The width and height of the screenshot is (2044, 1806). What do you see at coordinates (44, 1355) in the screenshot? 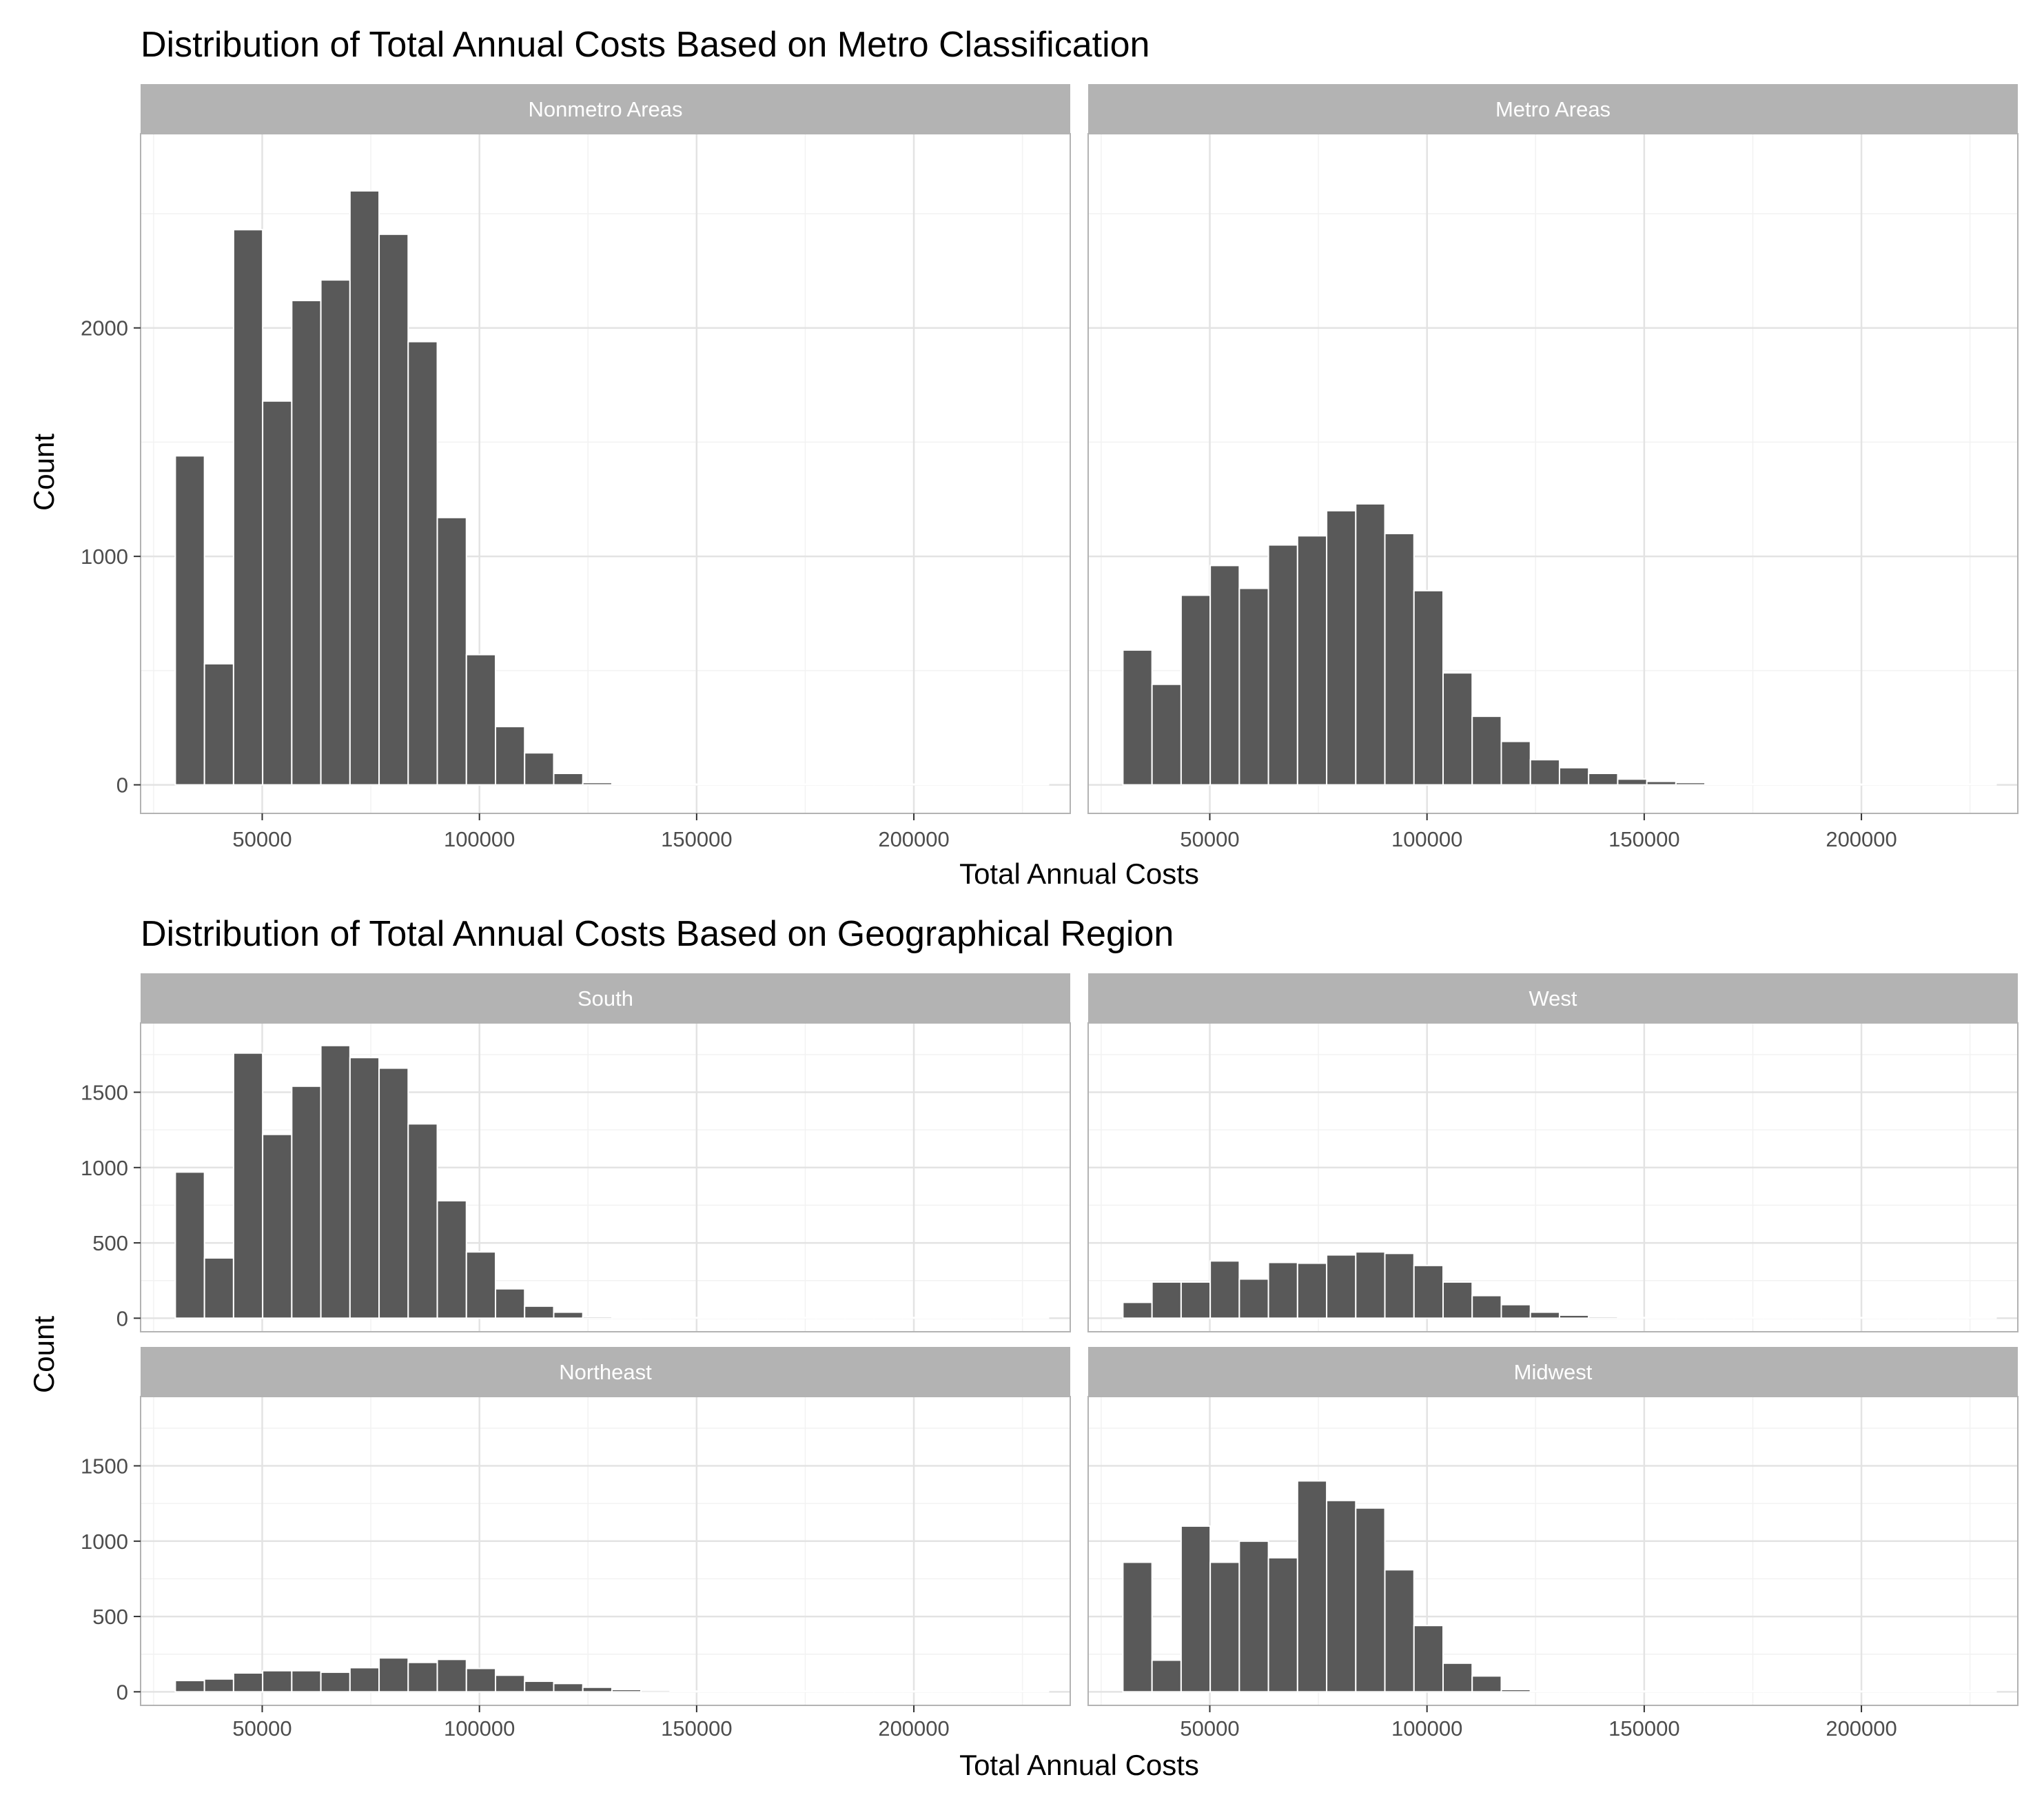
I see `y-axis-title: Count` at bounding box center [44, 1355].